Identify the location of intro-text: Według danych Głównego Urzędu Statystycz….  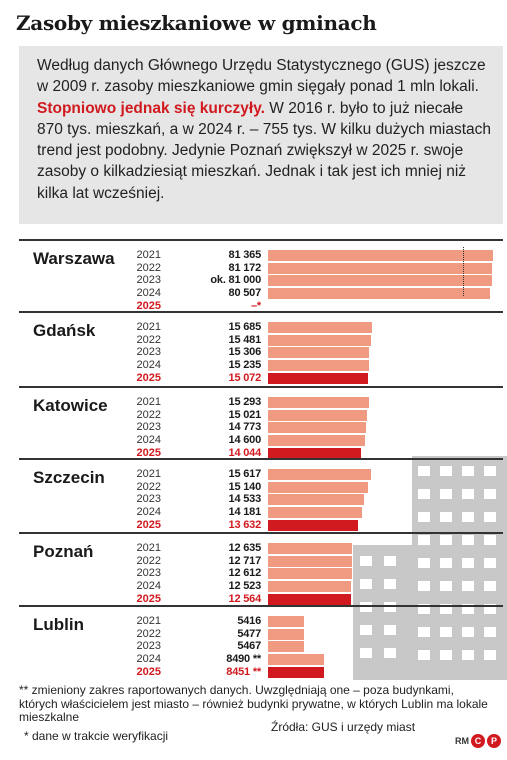
(261, 76).